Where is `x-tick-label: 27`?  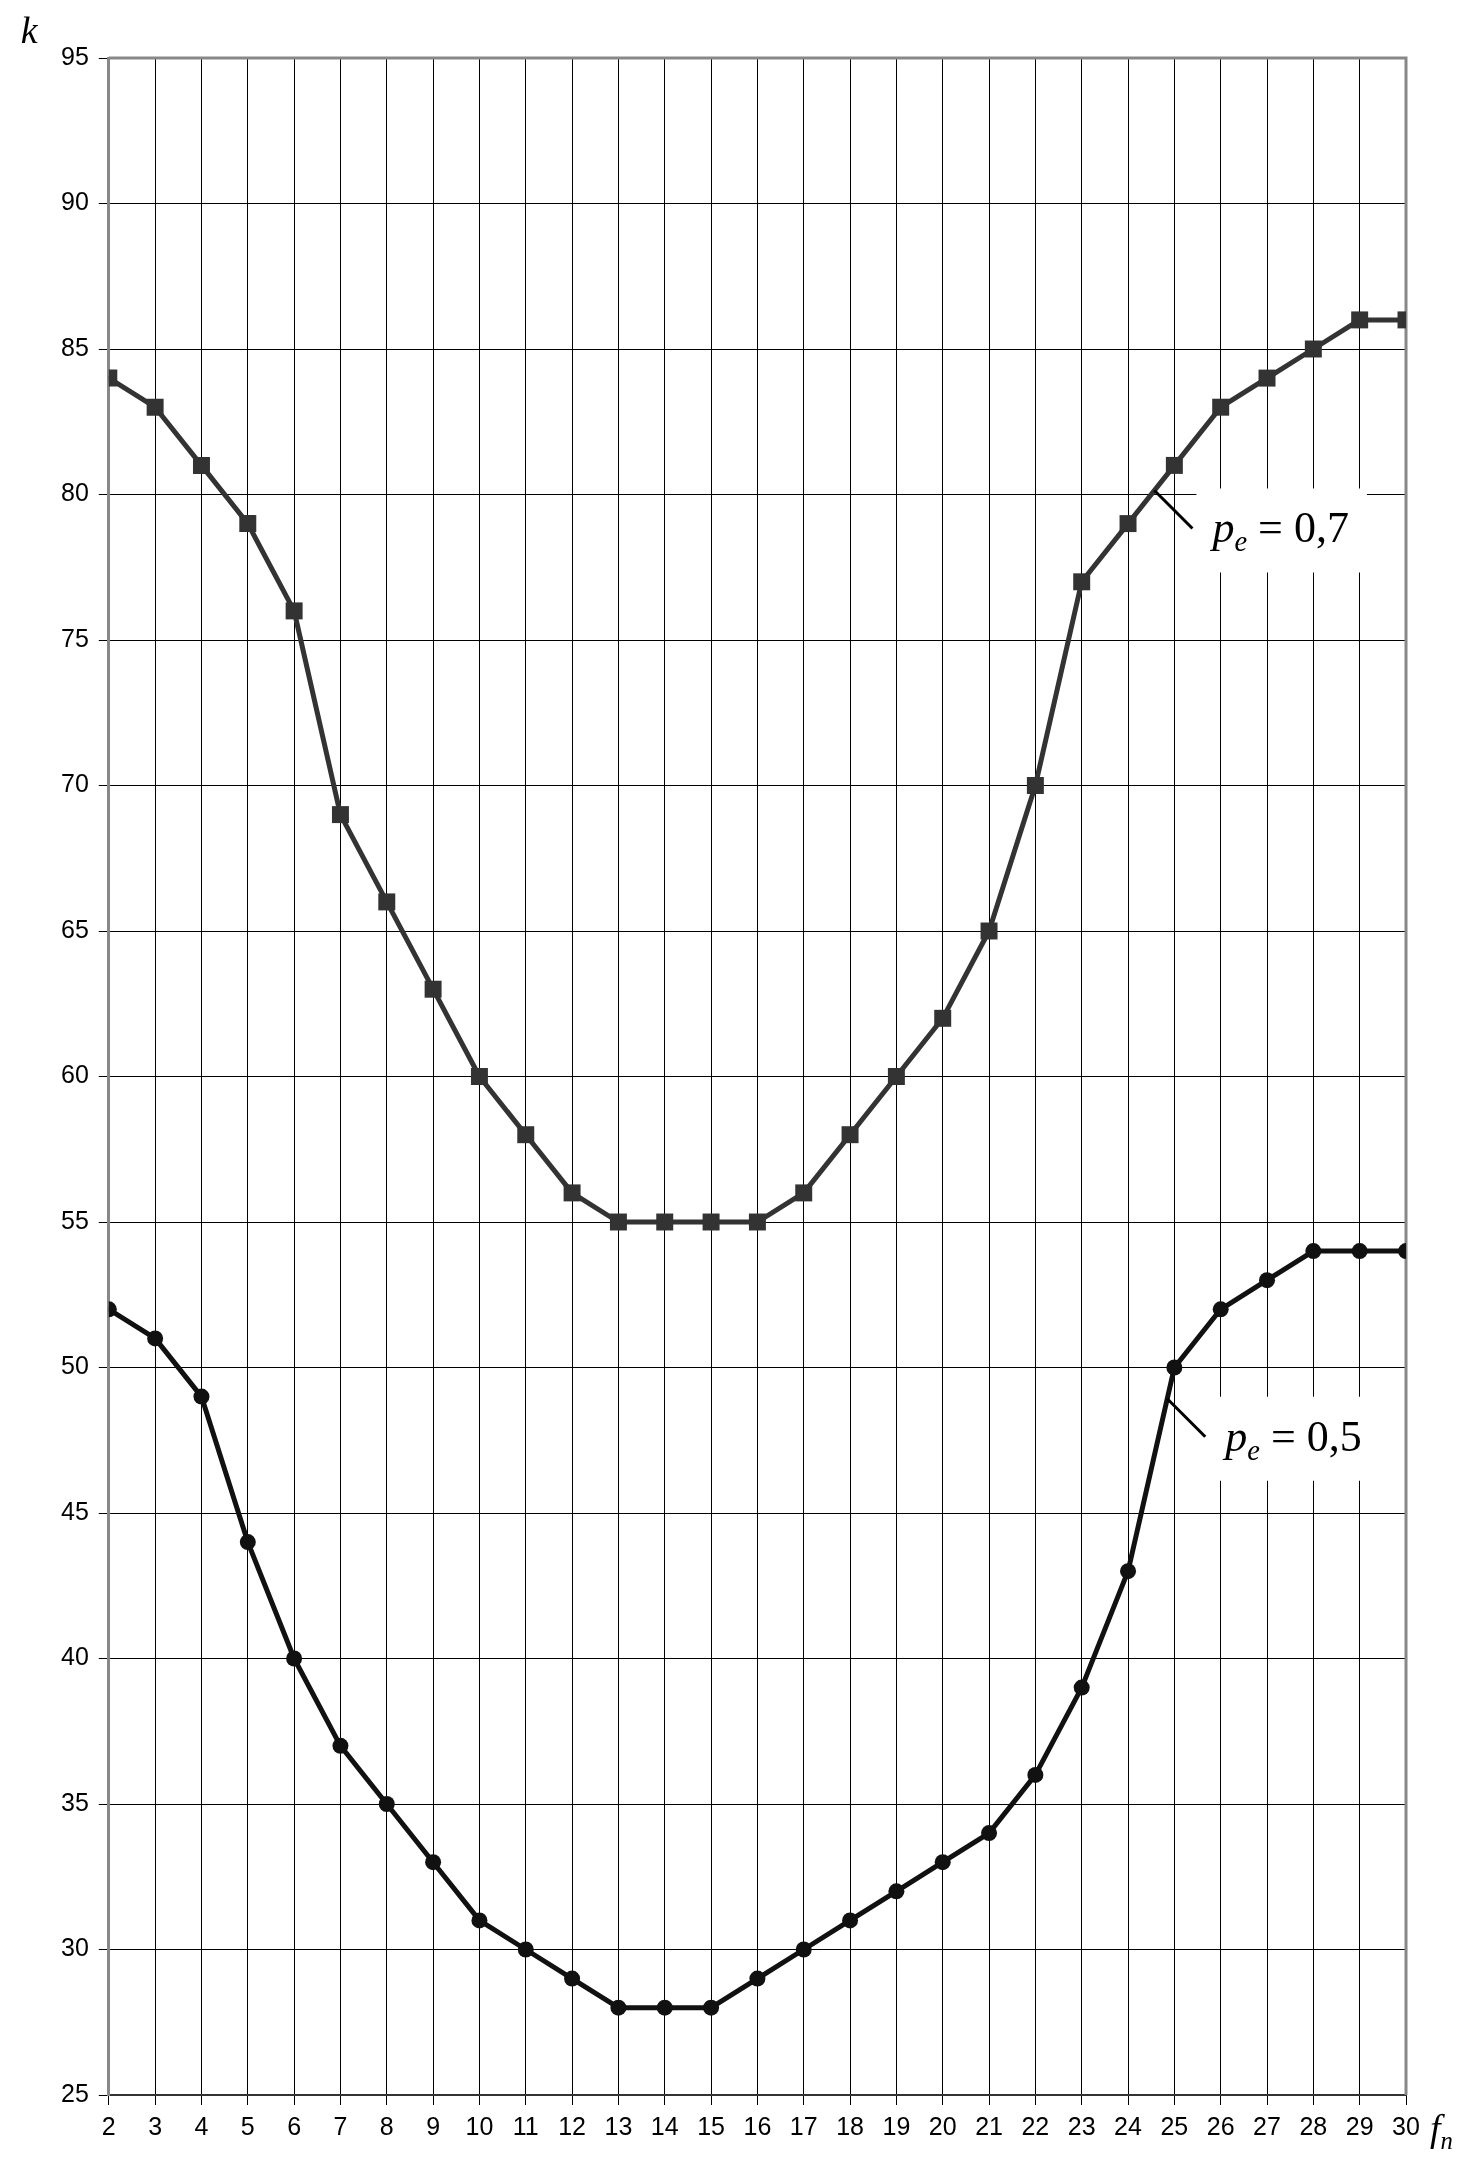
x-tick-label: 27 is located at coordinates (1267, 2125).